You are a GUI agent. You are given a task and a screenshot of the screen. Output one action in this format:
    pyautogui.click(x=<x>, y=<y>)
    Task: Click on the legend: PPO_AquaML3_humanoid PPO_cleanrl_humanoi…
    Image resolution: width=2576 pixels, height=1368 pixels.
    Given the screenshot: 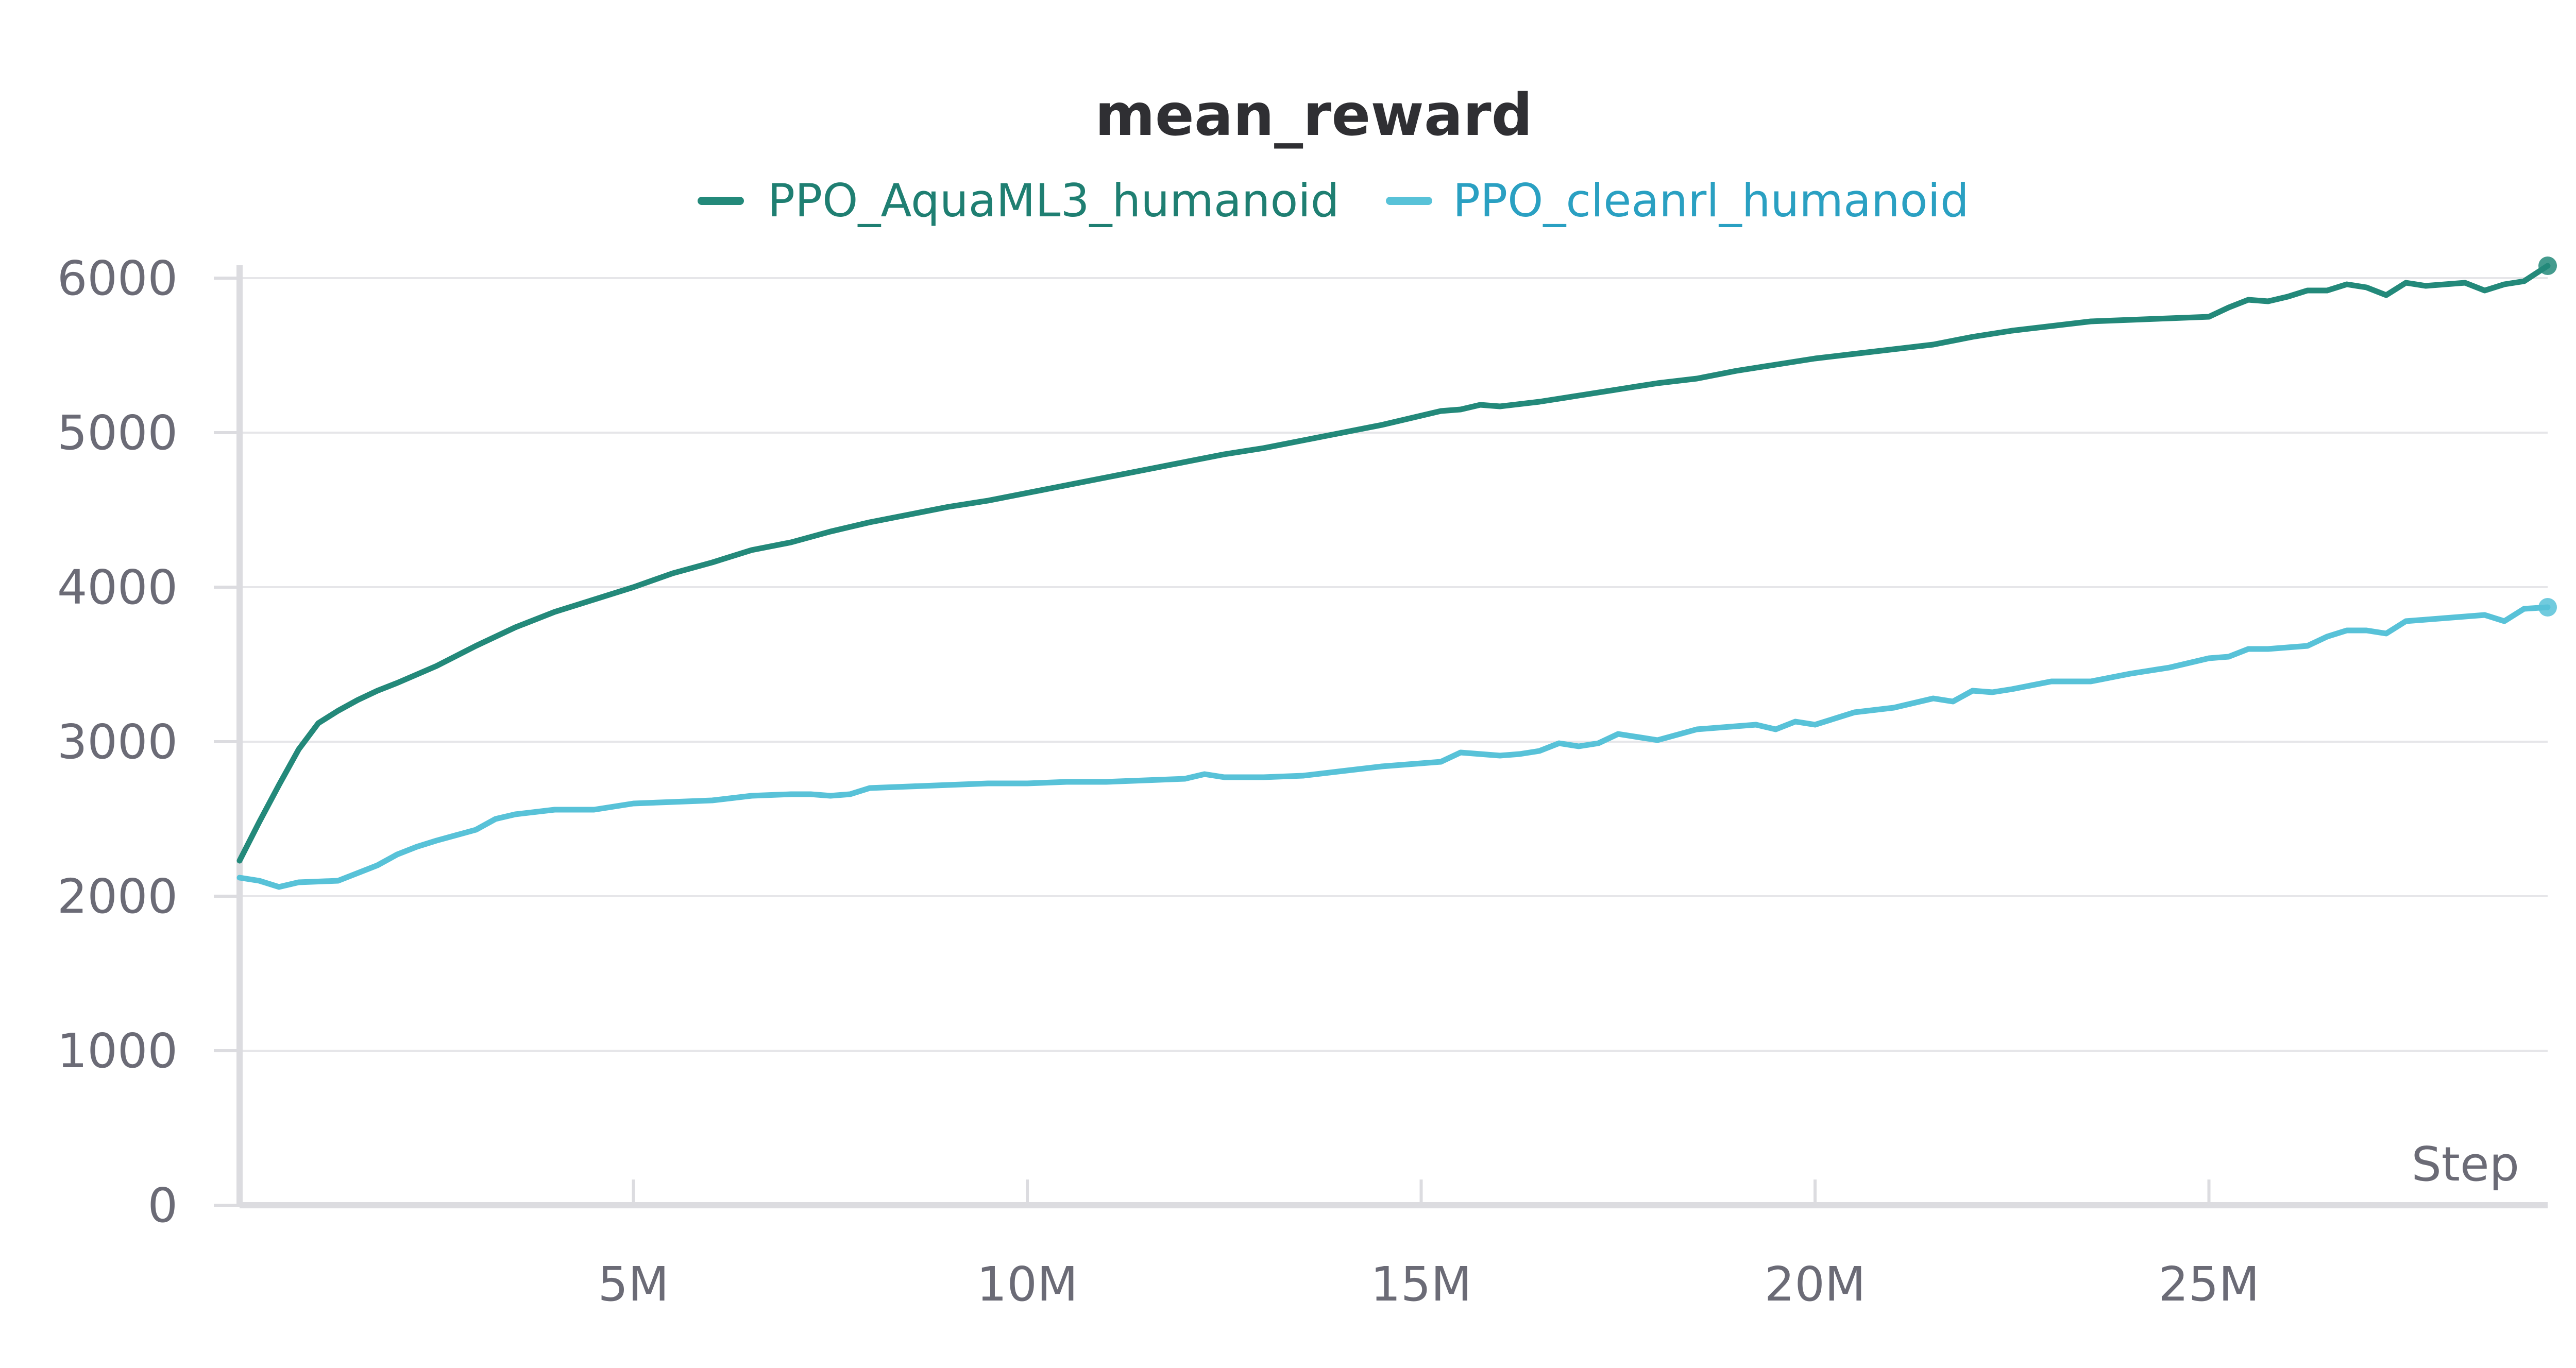 What is the action you would take?
    pyautogui.click(x=1333, y=200)
    